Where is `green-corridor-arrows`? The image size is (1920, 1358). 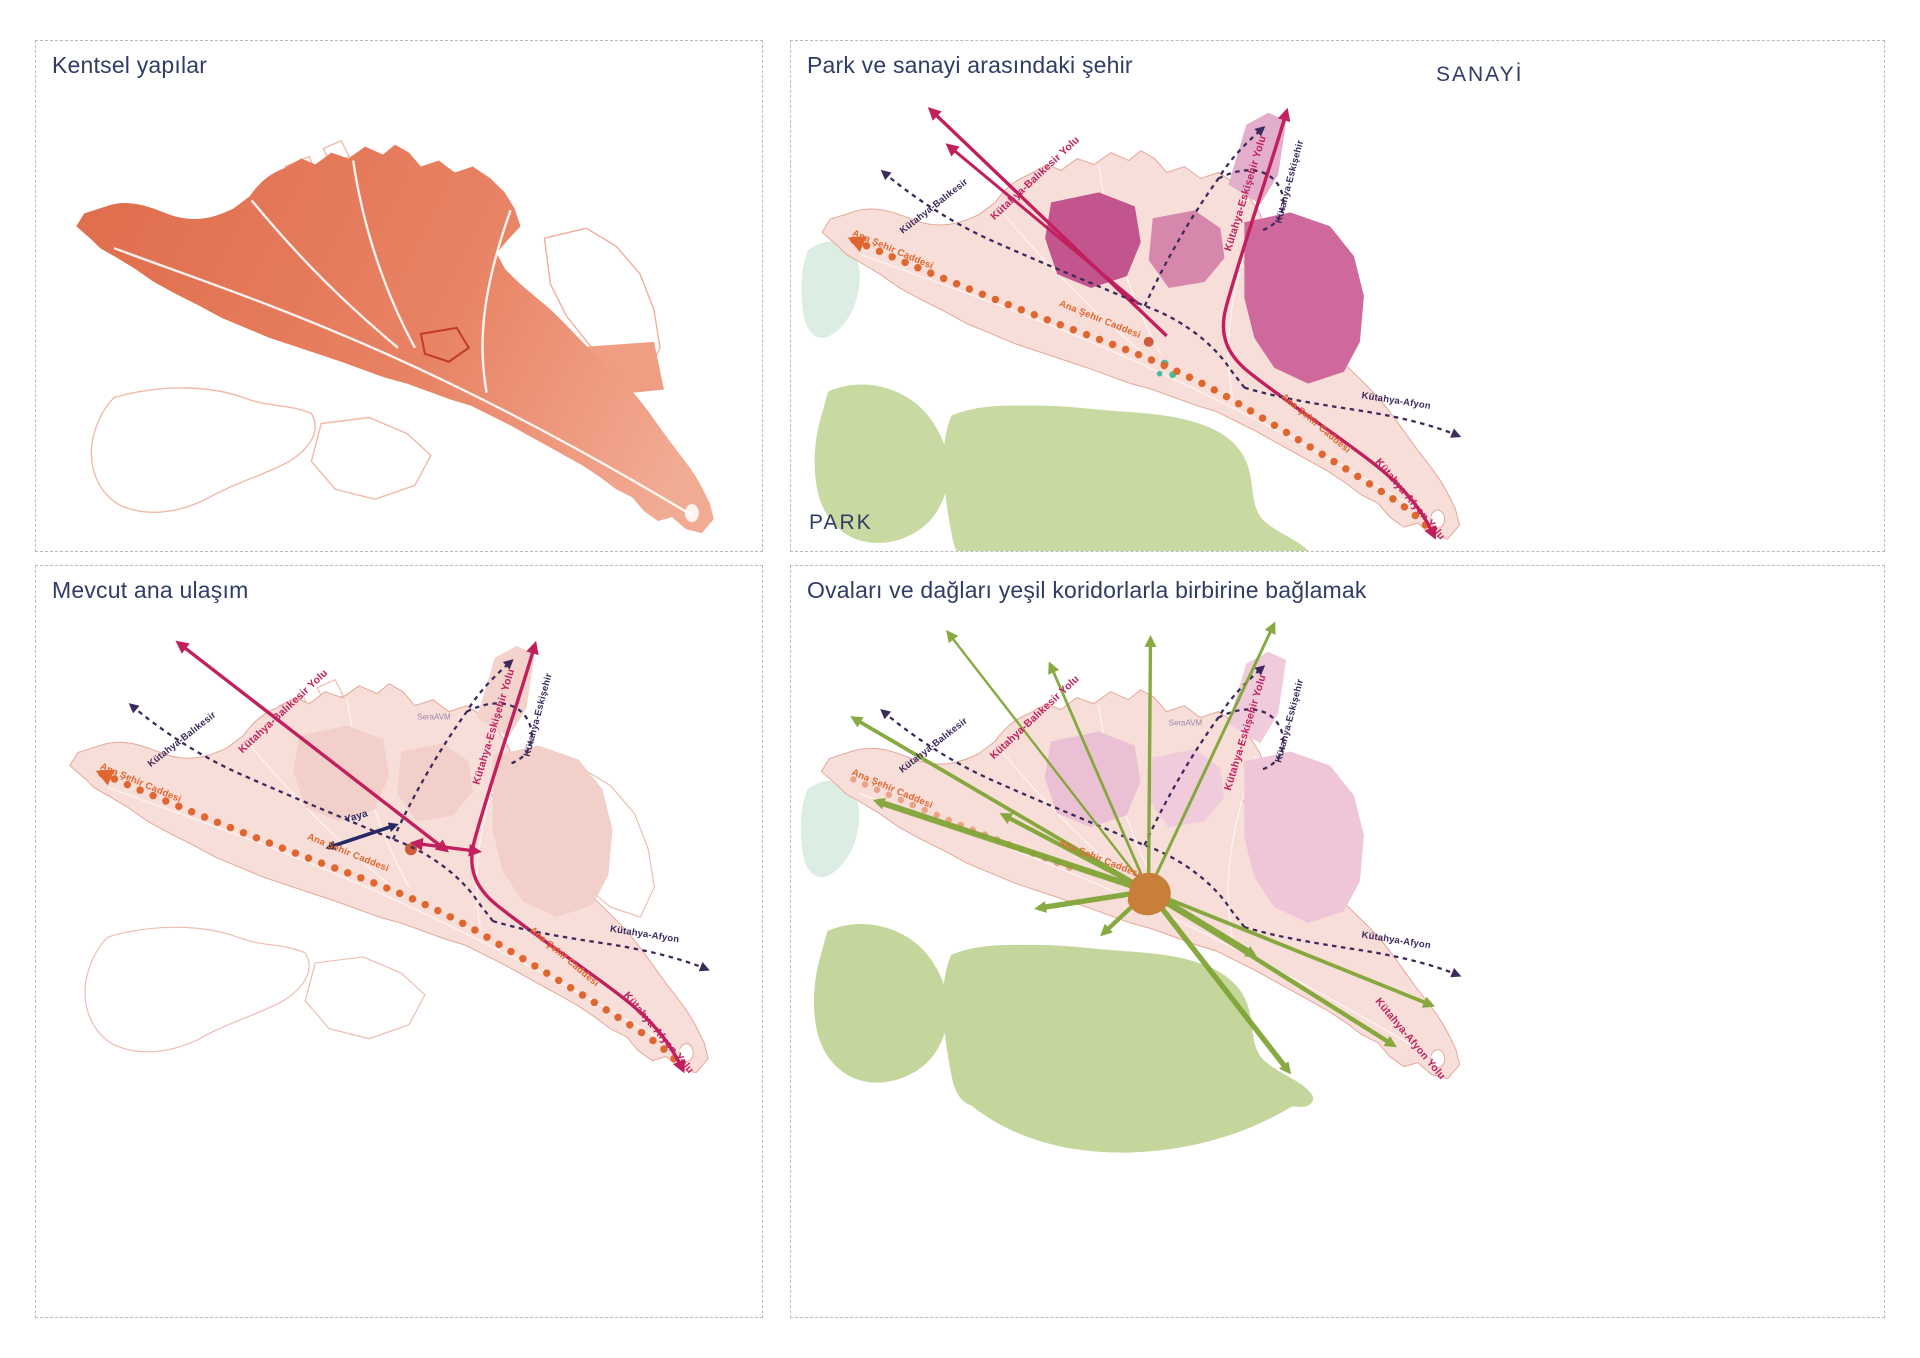
green-corridor-arrows is located at coordinates (1143, 848).